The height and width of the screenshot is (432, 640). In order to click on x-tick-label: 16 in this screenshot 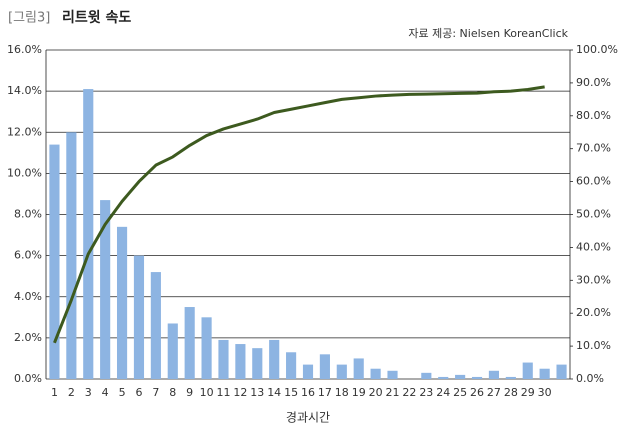, I will do `click(308, 392)`.